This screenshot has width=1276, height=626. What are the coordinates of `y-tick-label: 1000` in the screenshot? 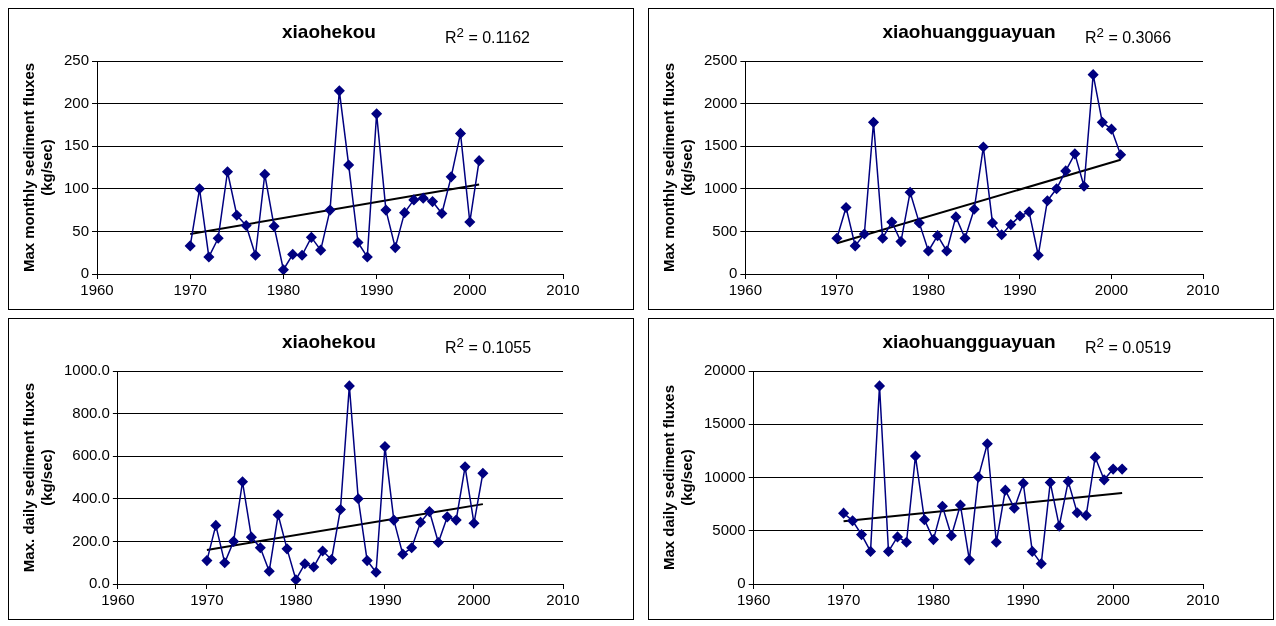 It's located at (720, 187).